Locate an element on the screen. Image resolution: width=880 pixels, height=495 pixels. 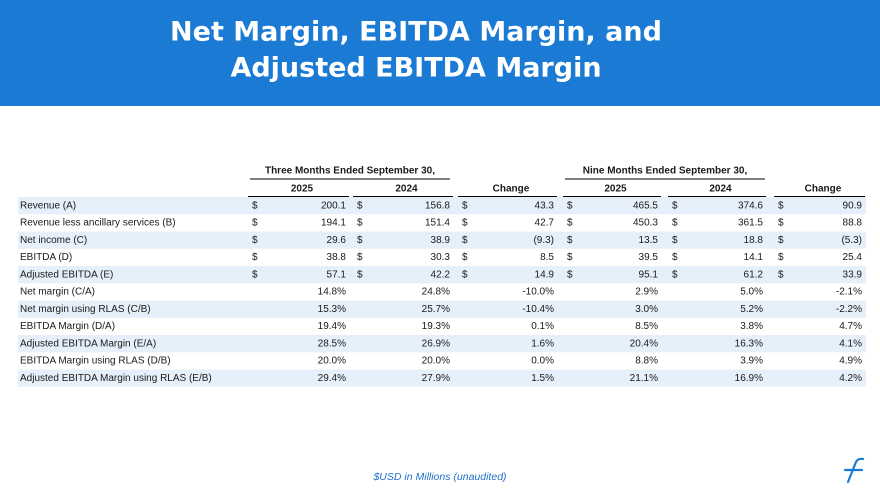
row-label: Adjusted EBITDA Margin using RLAS (E/B) is located at coordinates (116, 378).